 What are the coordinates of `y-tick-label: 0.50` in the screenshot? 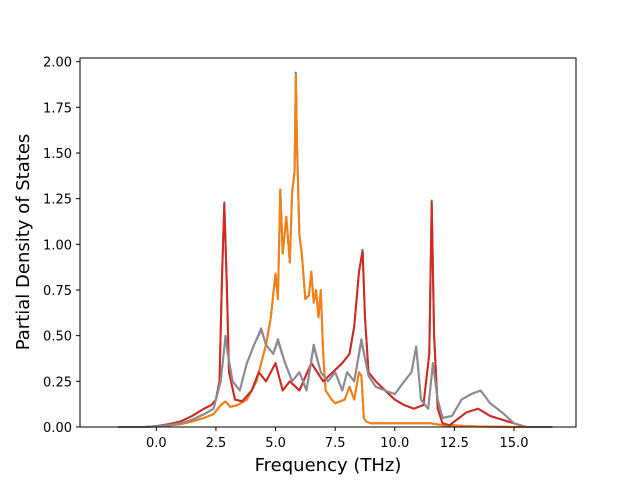 It's located at (57, 337).